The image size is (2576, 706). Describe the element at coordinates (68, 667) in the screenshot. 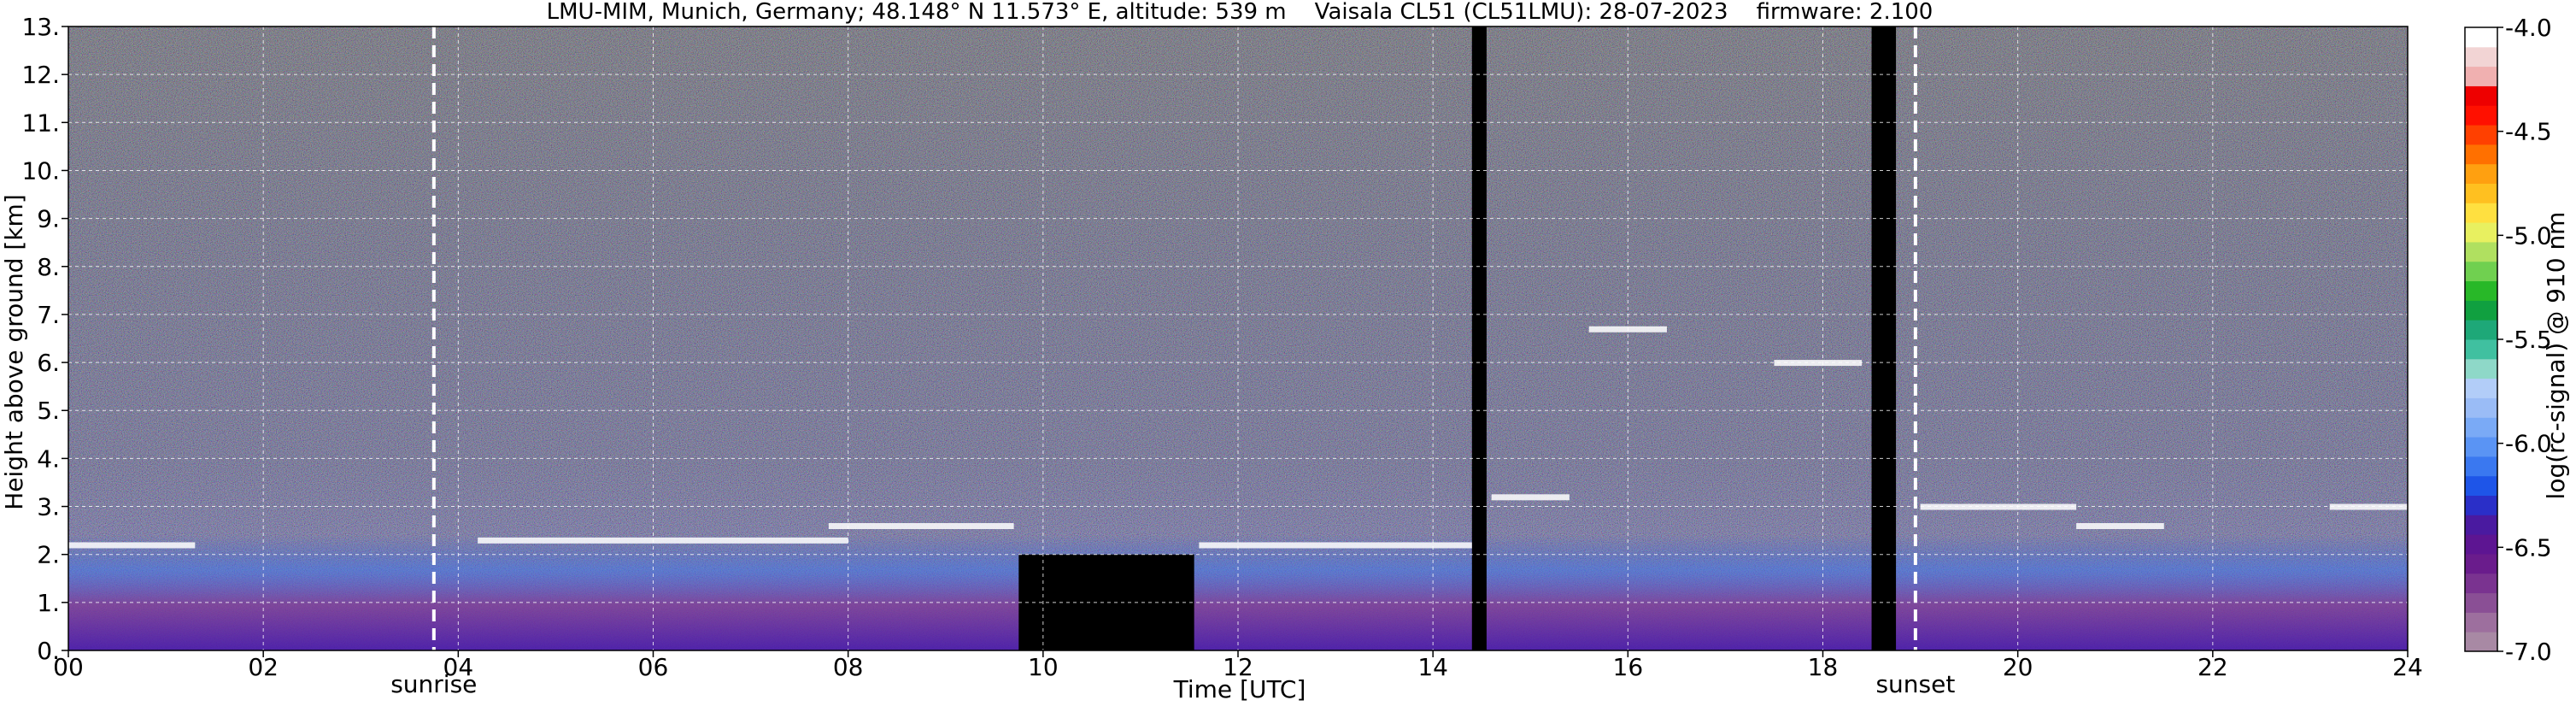

I see `x-tick-label: 00` at that location.